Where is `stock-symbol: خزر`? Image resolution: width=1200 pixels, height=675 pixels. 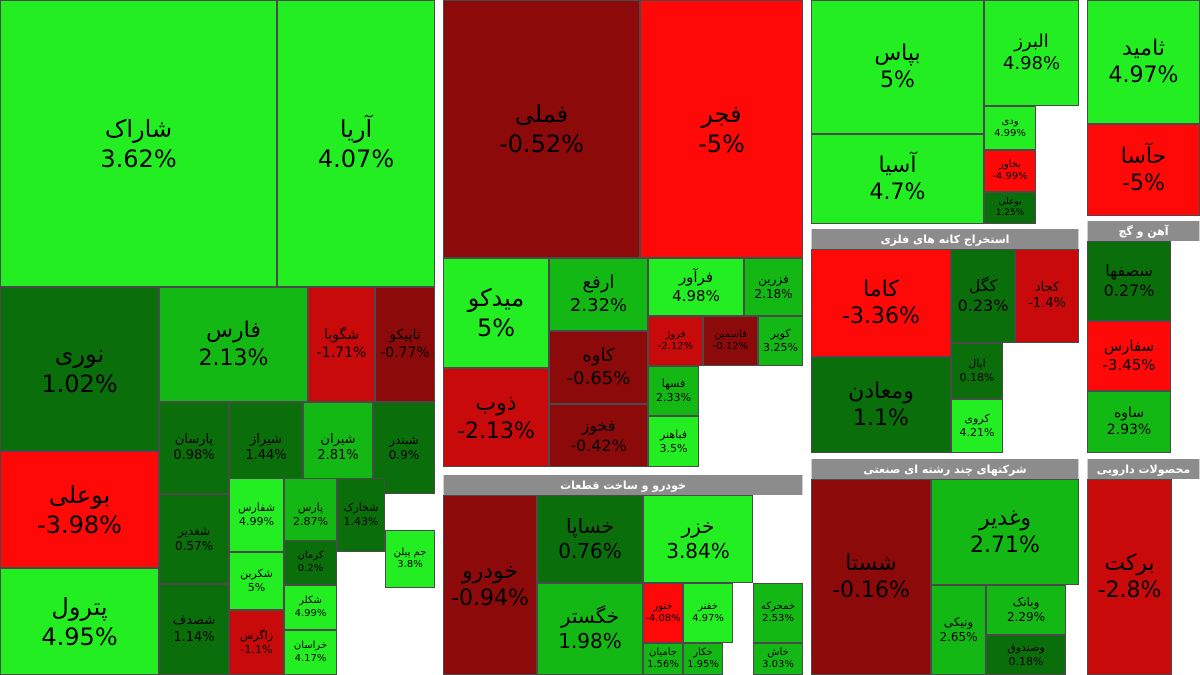 stock-symbol: خزر is located at coordinates (698, 526).